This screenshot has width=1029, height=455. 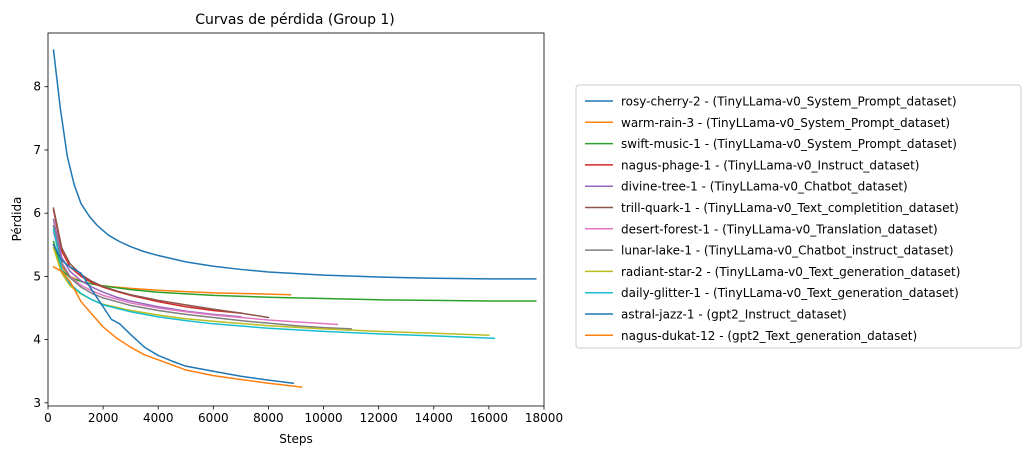 I want to click on x-tick-label: 12000, so click(x=379, y=418).